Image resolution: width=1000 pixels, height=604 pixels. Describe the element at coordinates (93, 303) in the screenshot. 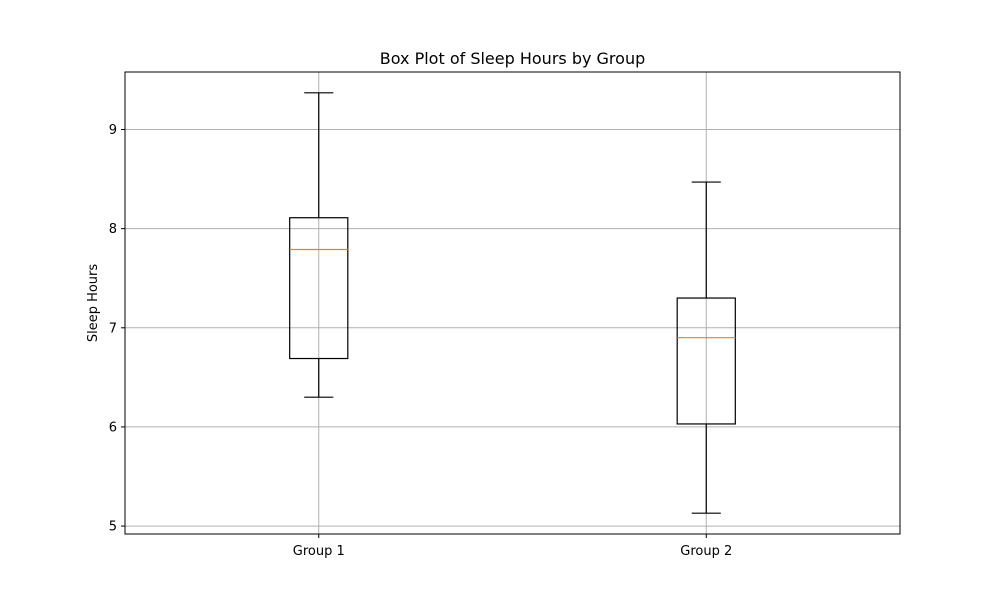

I see `y-axis-label: Sleep Hours` at that location.